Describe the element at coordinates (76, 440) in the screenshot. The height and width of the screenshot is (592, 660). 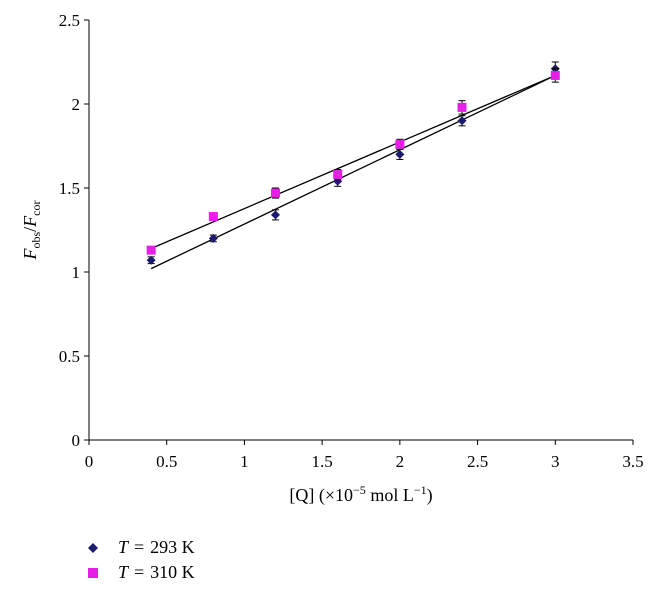
I see `y-tick-label: 0` at that location.